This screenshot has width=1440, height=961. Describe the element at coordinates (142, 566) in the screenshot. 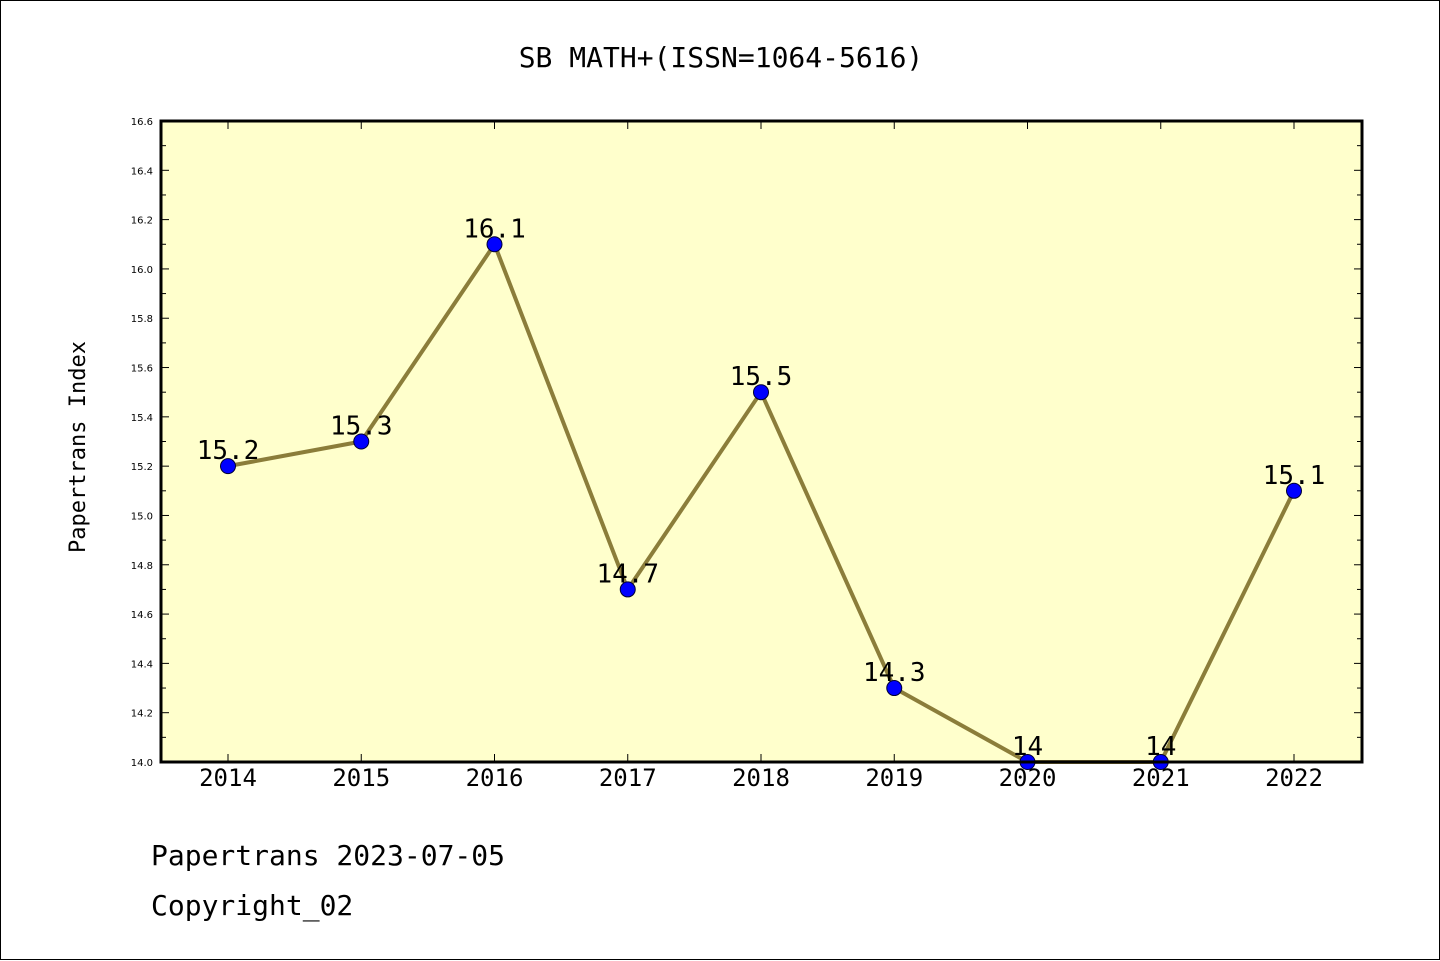

I see `y-tick-label: 14.8` at that location.